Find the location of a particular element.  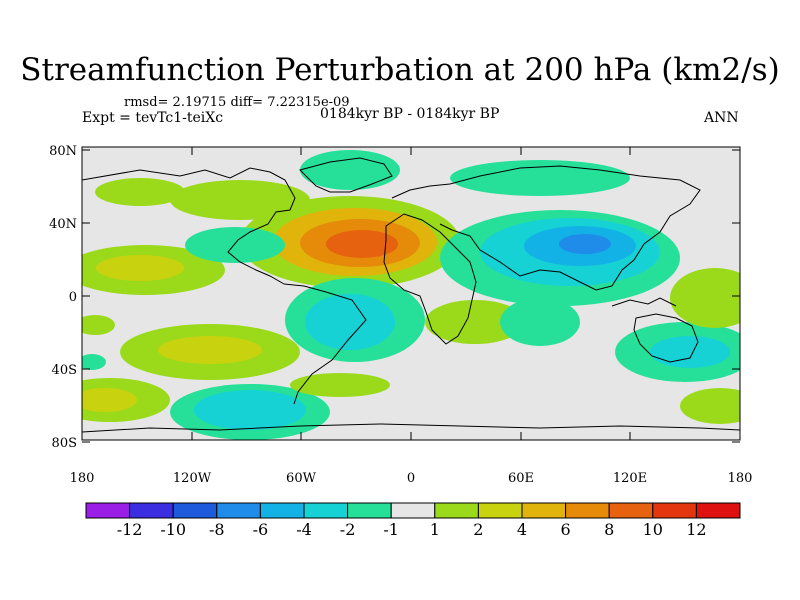

contour-greenland is located at coordinates (350, 170).